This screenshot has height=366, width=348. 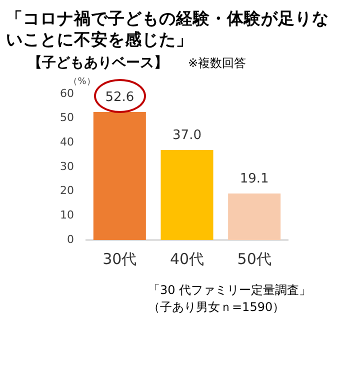 I want to click on data-label: 37.0, so click(x=187, y=135).